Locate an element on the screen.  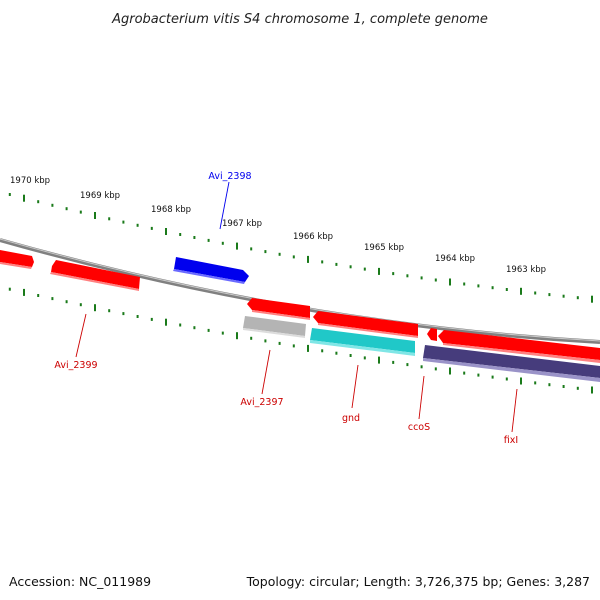
gene-label-avi-2397: Avi_2397 is located at coordinates (261, 402).